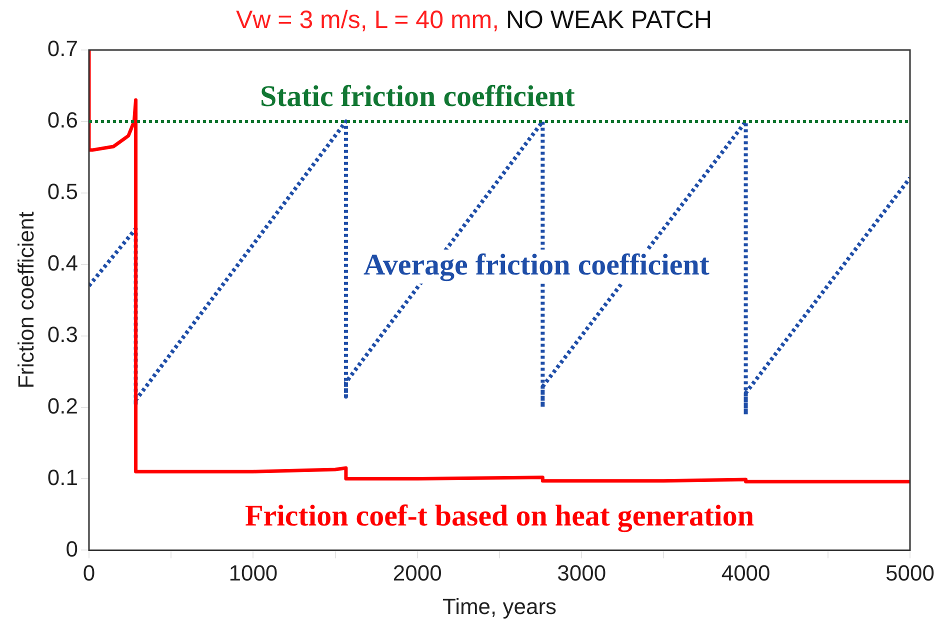 This screenshot has width=948, height=627. I want to click on series-label: Average friction coefficient, so click(536, 265).